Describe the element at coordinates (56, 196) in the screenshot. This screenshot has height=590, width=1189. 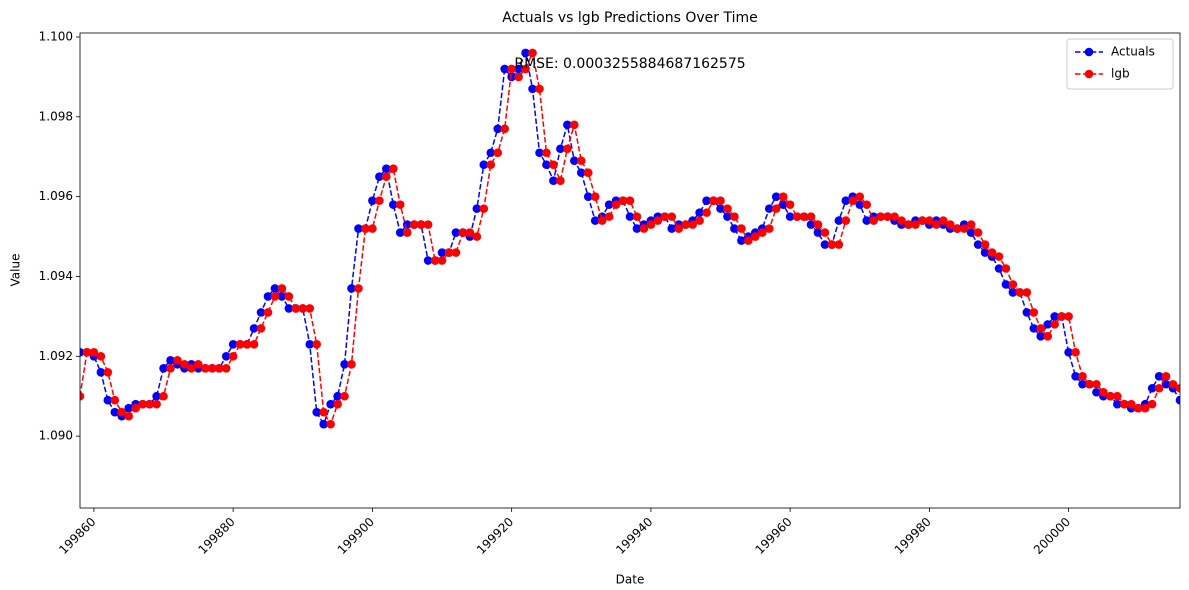
I see `y-tick-label: 1.096` at that location.